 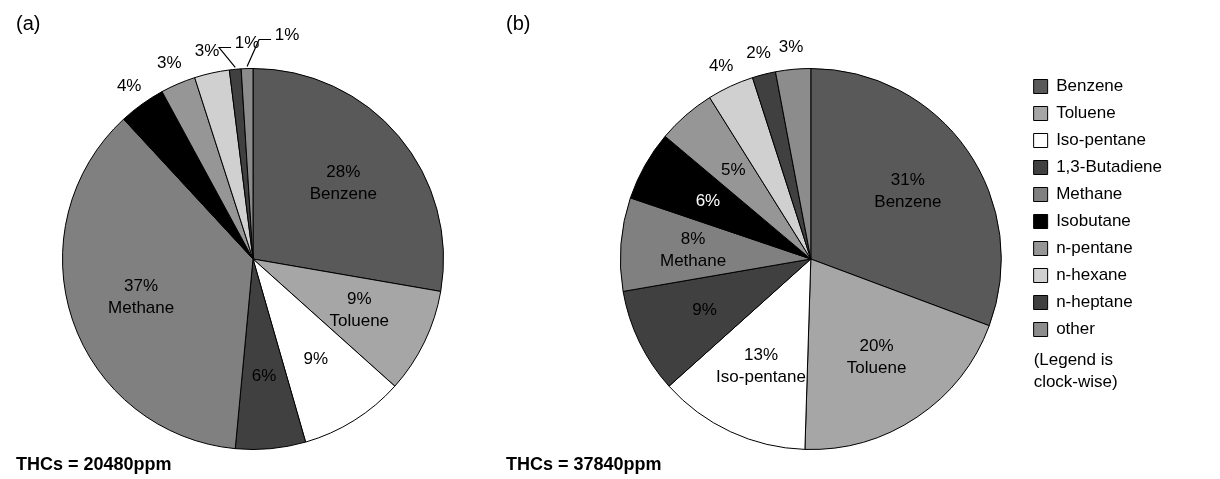 What do you see at coordinates (1093, 221) in the screenshot?
I see `legend-label: Isobutane` at bounding box center [1093, 221].